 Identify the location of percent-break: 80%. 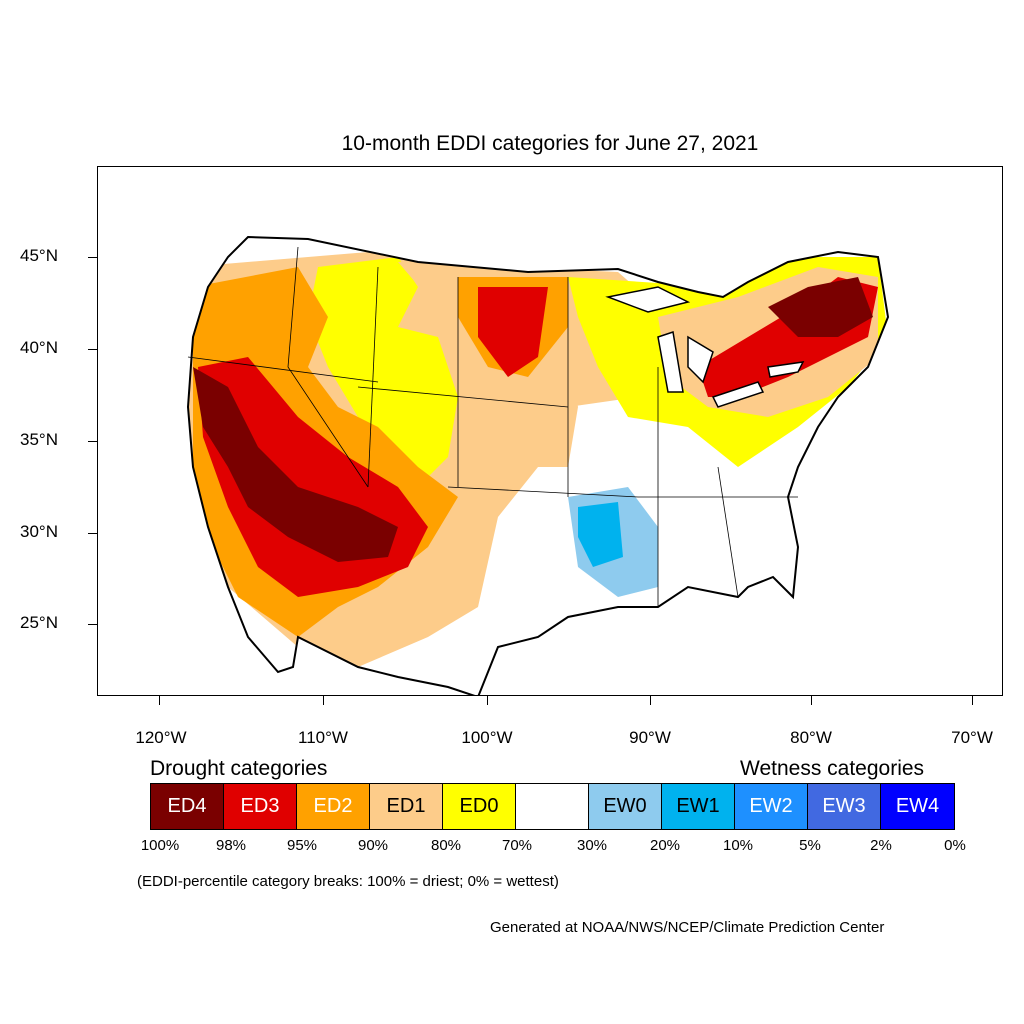
(446, 845).